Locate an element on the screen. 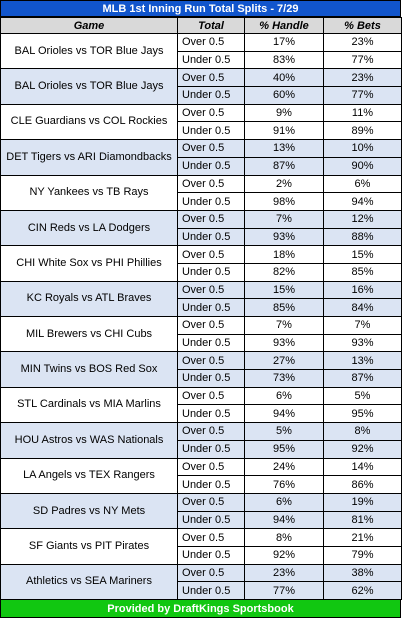  under-handle-pct: 82% is located at coordinates (284, 272).